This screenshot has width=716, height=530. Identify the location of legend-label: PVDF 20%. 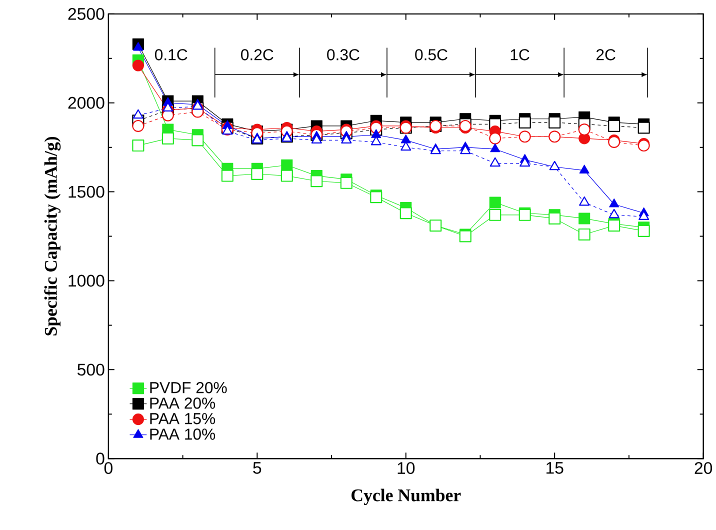
(188, 388).